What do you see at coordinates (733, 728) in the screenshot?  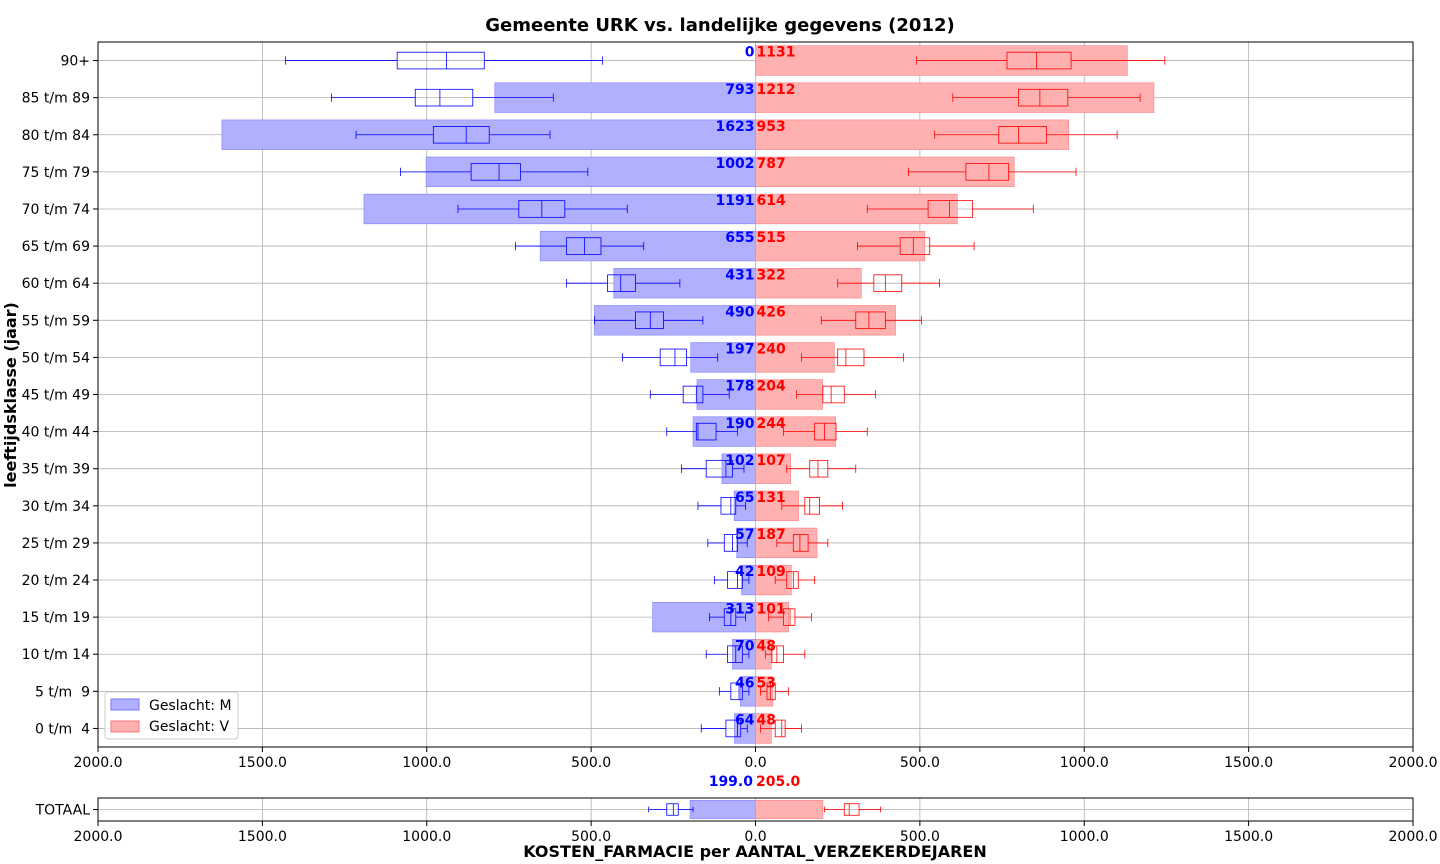 I see `boxplot-m-0-box` at bounding box center [733, 728].